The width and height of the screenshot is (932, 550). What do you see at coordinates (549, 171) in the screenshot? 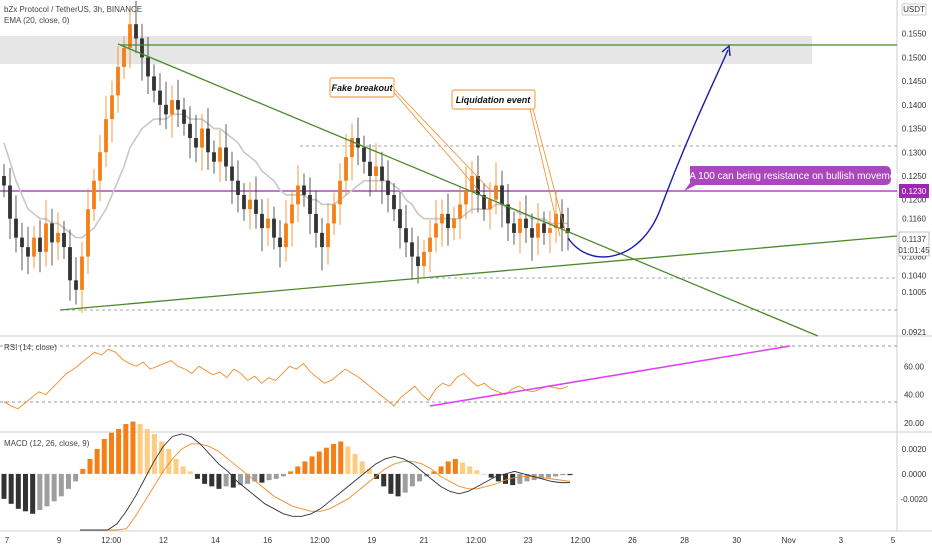
I see `liquidation-pointer-a` at bounding box center [549, 171].